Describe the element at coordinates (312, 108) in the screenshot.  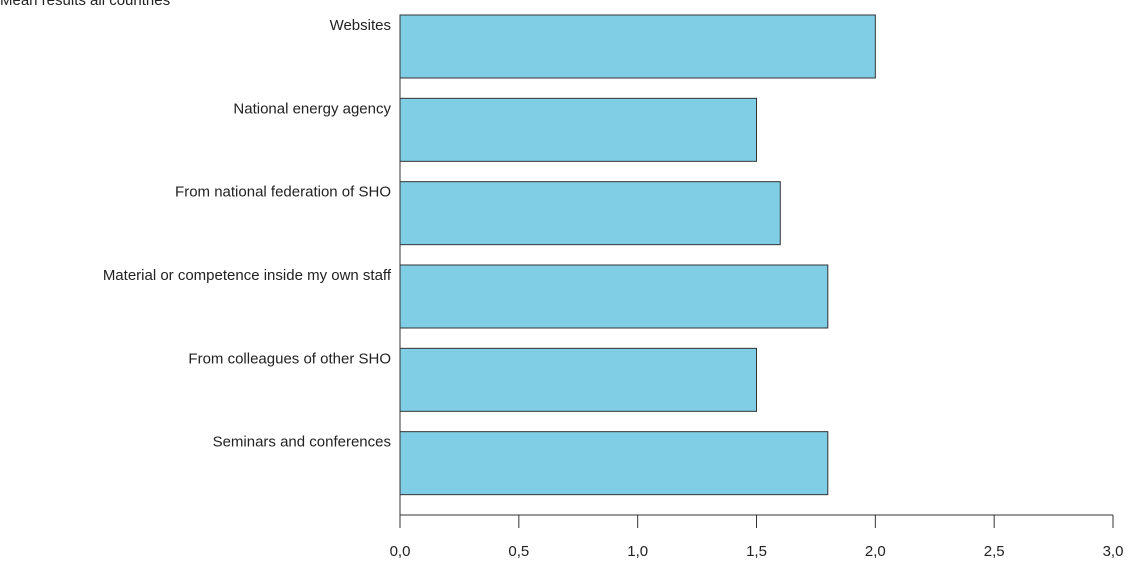
I see `y-tick-label: National energy agency` at that location.